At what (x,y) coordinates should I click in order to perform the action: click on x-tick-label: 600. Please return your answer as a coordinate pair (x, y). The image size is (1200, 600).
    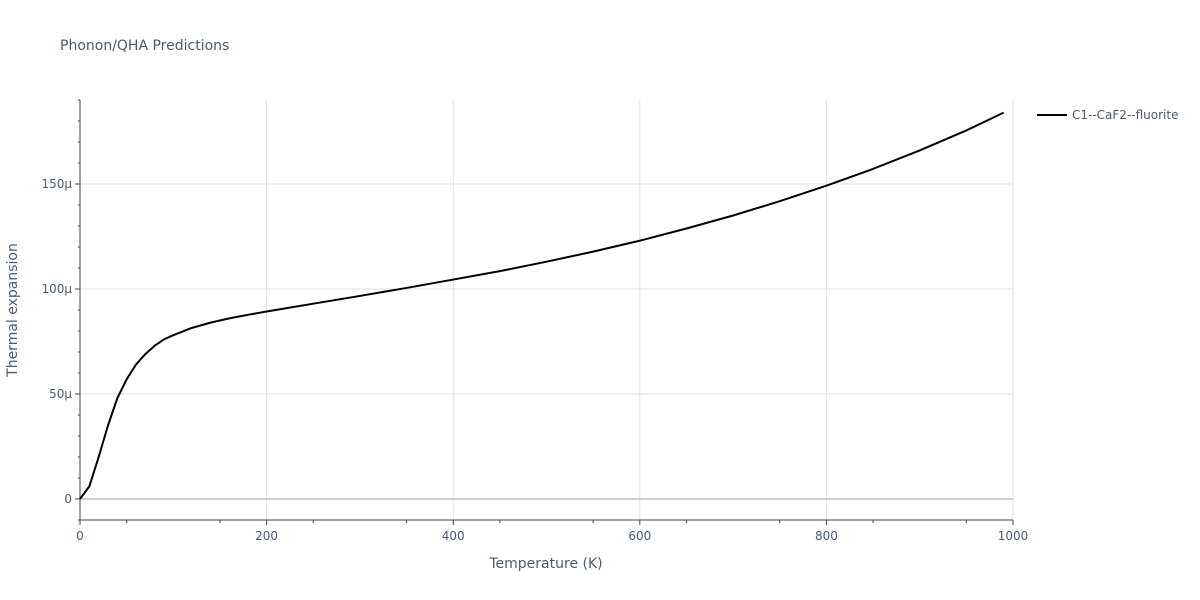
    Looking at the image, I should click on (639, 536).